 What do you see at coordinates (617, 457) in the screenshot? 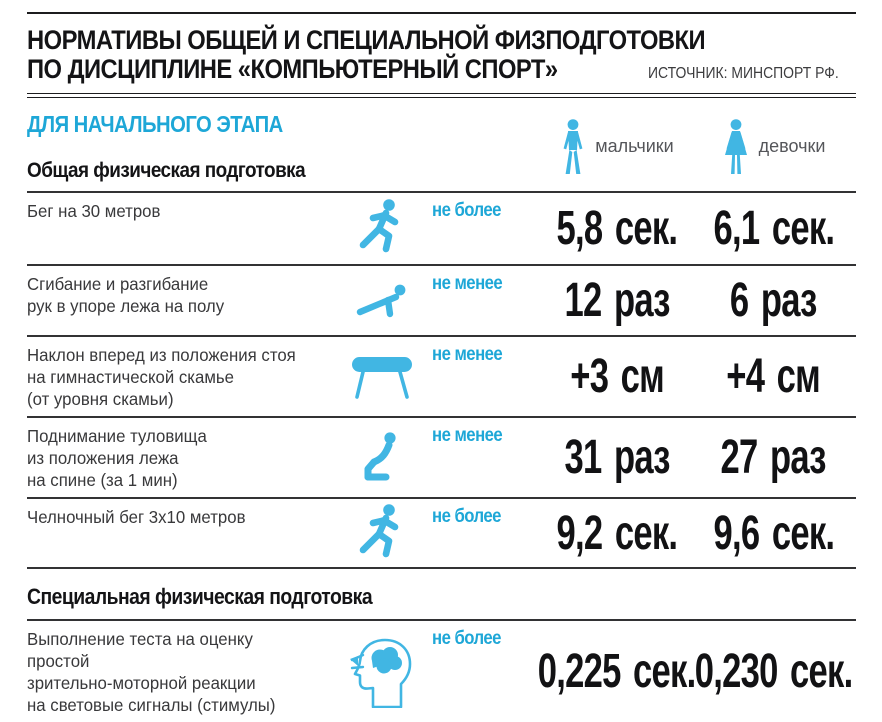
I see `boys-value: 31 раз` at bounding box center [617, 457].